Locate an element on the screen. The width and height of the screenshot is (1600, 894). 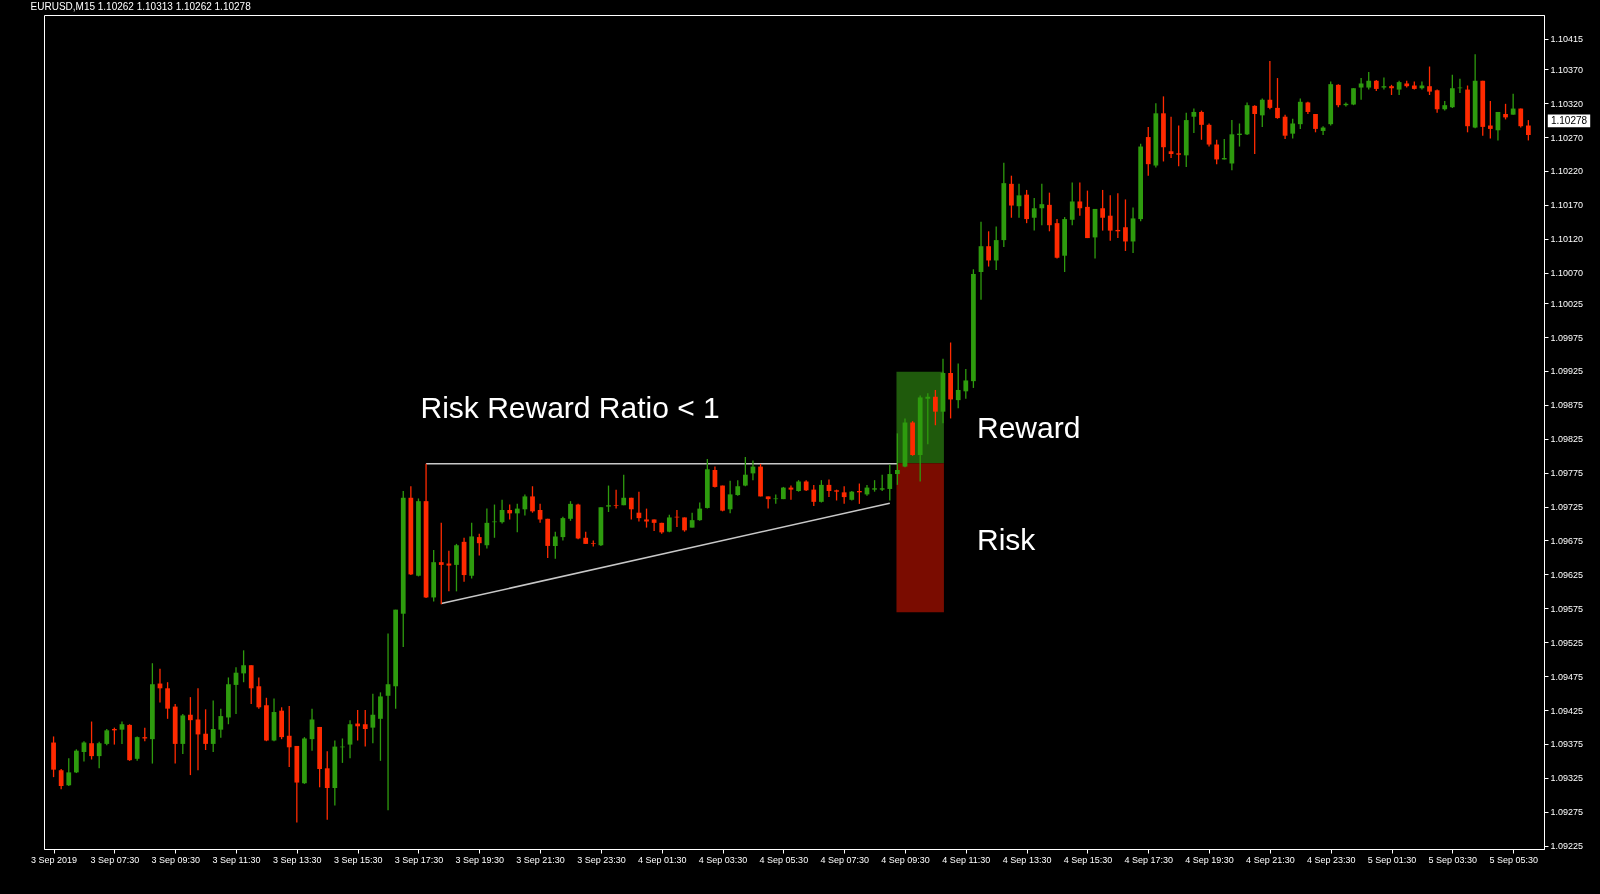
x-tick-label: 3 Sep 19:30 is located at coordinates (480, 859).